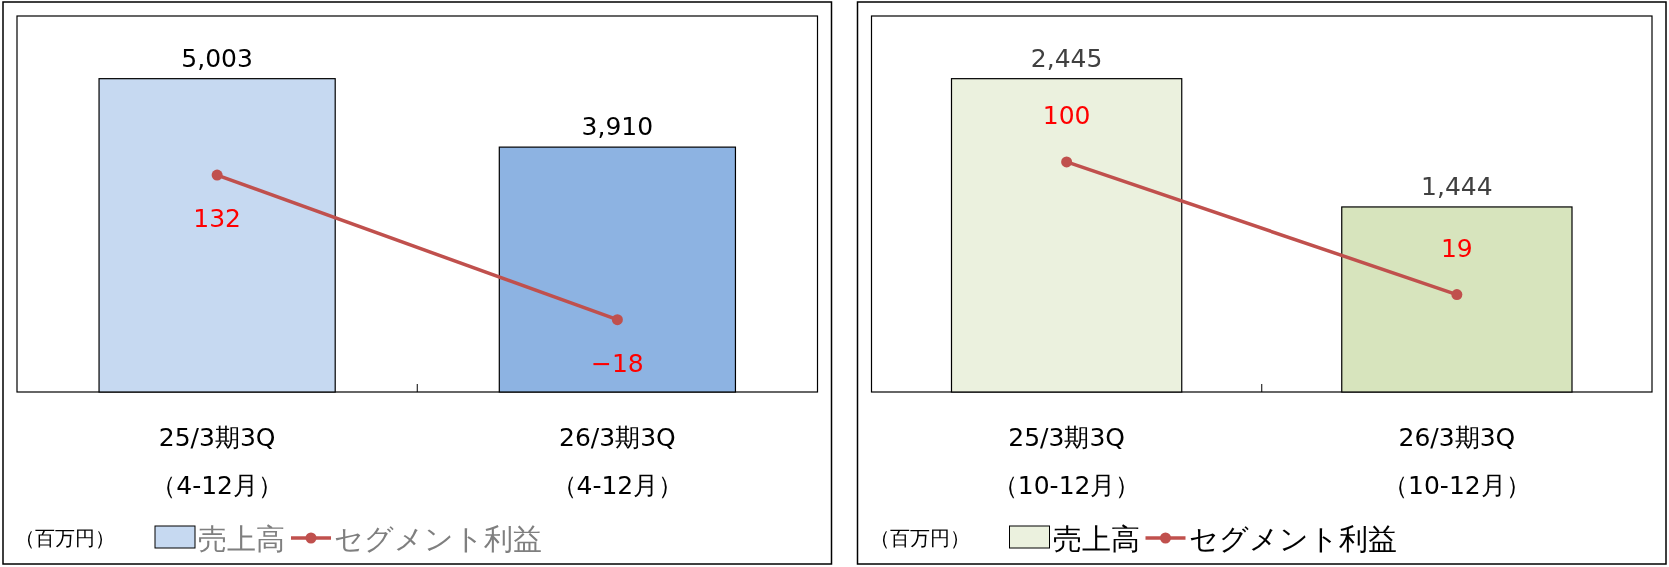 The width and height of the screenshot is (1669, 567). I want to click on data-label: 19, so click(1456, 248).